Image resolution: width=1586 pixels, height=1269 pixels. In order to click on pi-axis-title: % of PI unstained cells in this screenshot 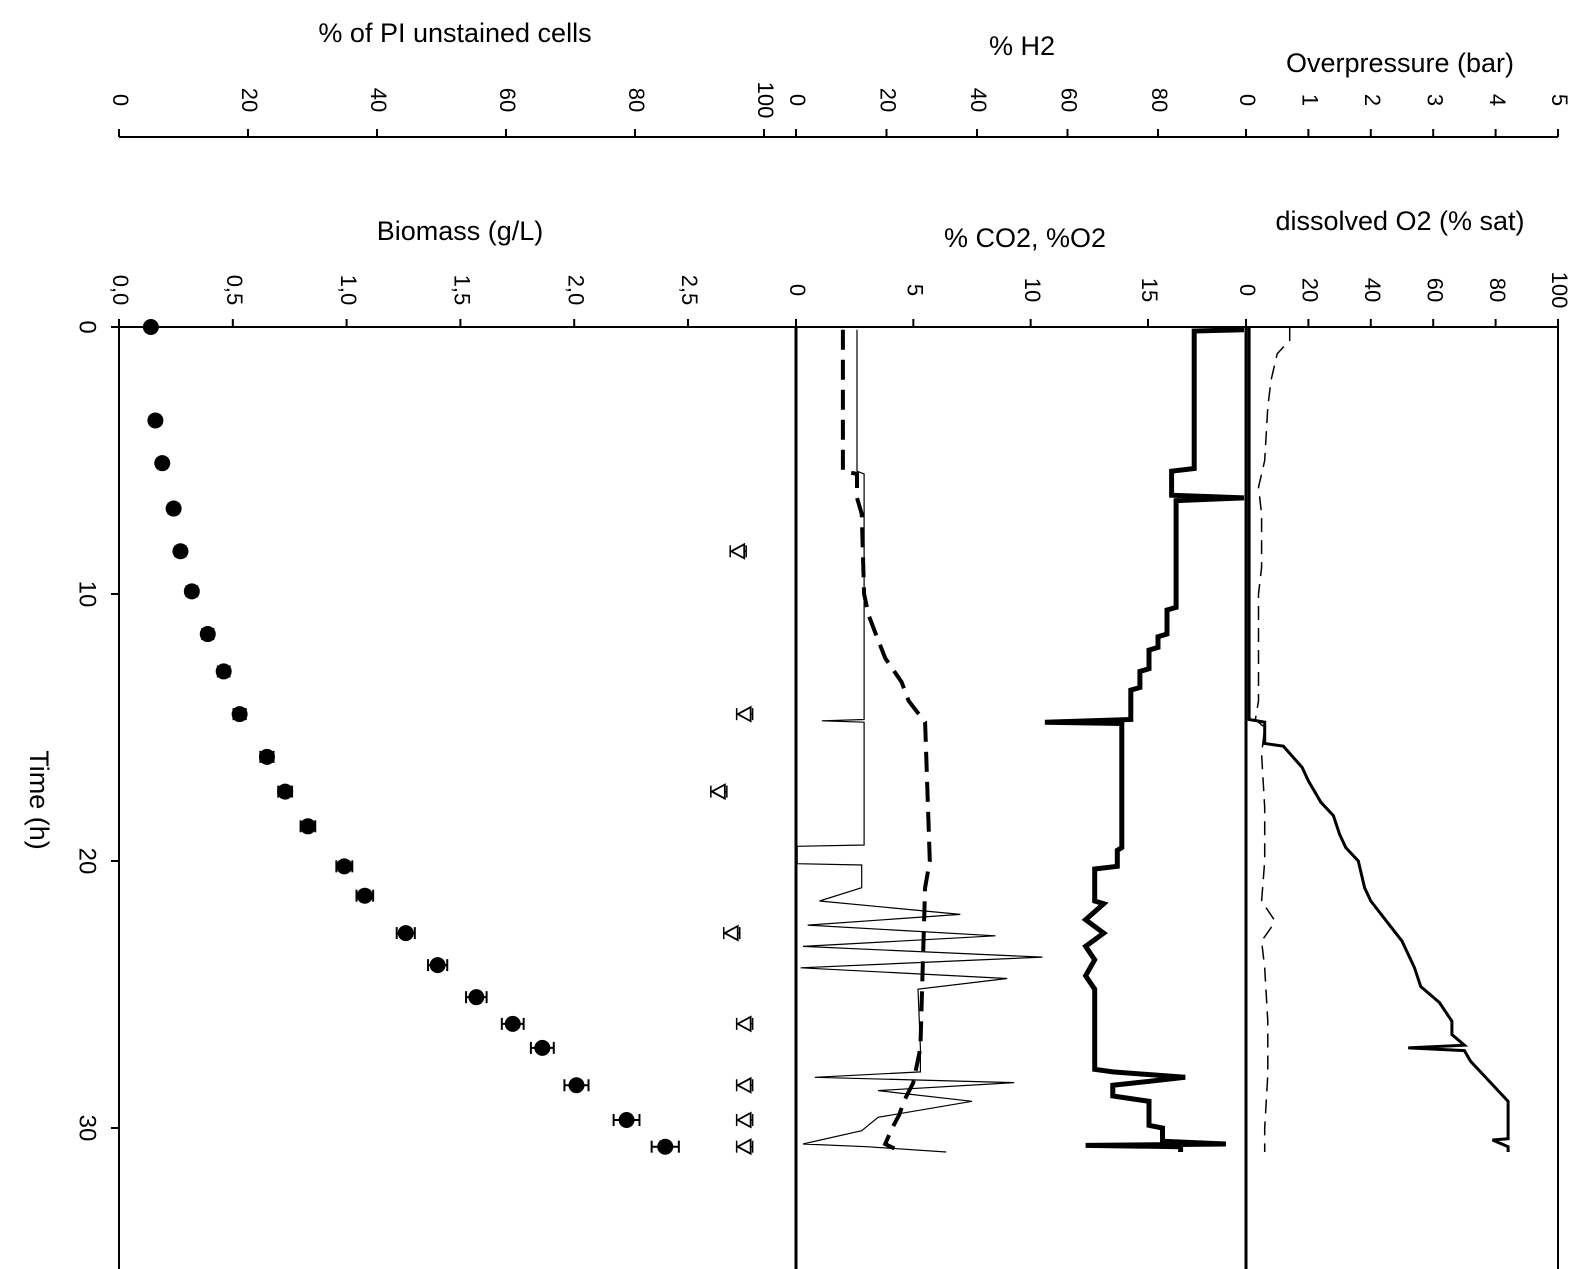, I will do `click(454, 33)`.